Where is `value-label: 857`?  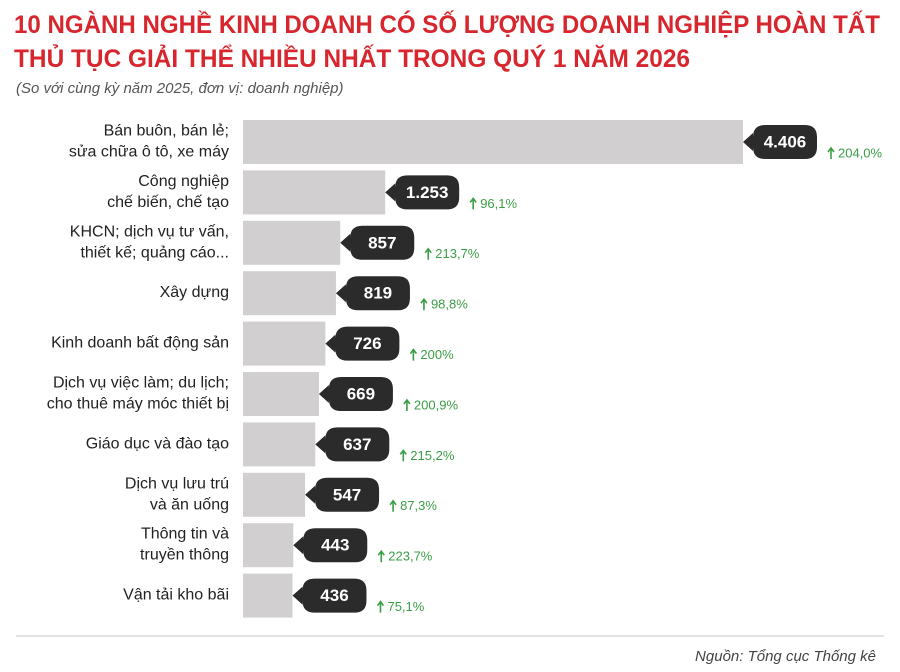 value-label: 857 is located at coordinates (382, 242).